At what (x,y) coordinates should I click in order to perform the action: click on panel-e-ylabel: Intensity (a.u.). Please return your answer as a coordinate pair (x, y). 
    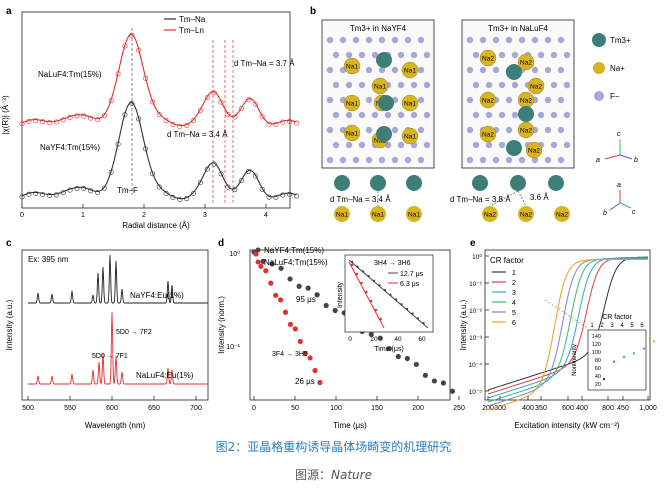
    Looking at the image, I should click on (463, 324).